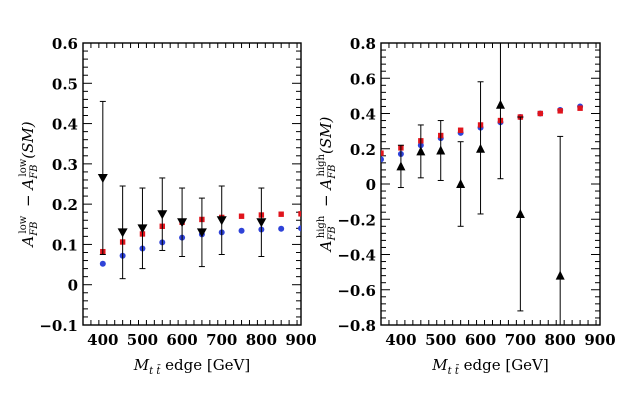 This screenshot has height=408, width=623. I want to click on right-y-tick-label: −0.8, so click(356, 326).